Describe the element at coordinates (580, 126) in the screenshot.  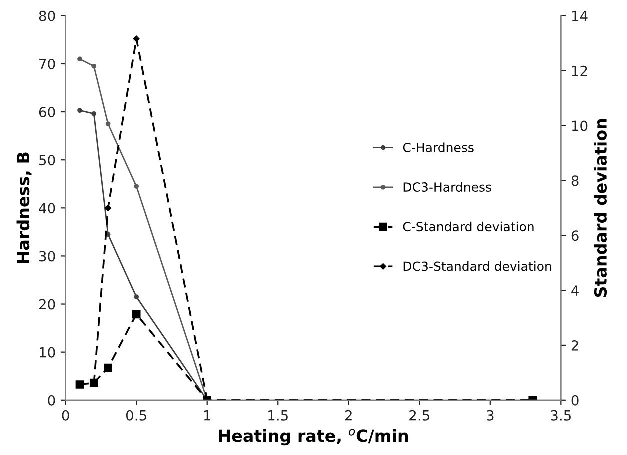
I see `y2-tick-label: 10` at that location.